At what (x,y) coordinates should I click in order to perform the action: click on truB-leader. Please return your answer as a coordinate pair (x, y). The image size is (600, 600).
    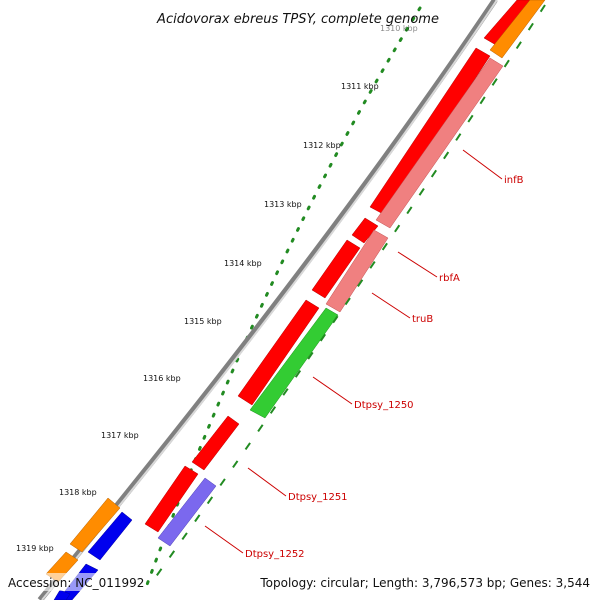
    Looking at the image, I should click on (391, 305).